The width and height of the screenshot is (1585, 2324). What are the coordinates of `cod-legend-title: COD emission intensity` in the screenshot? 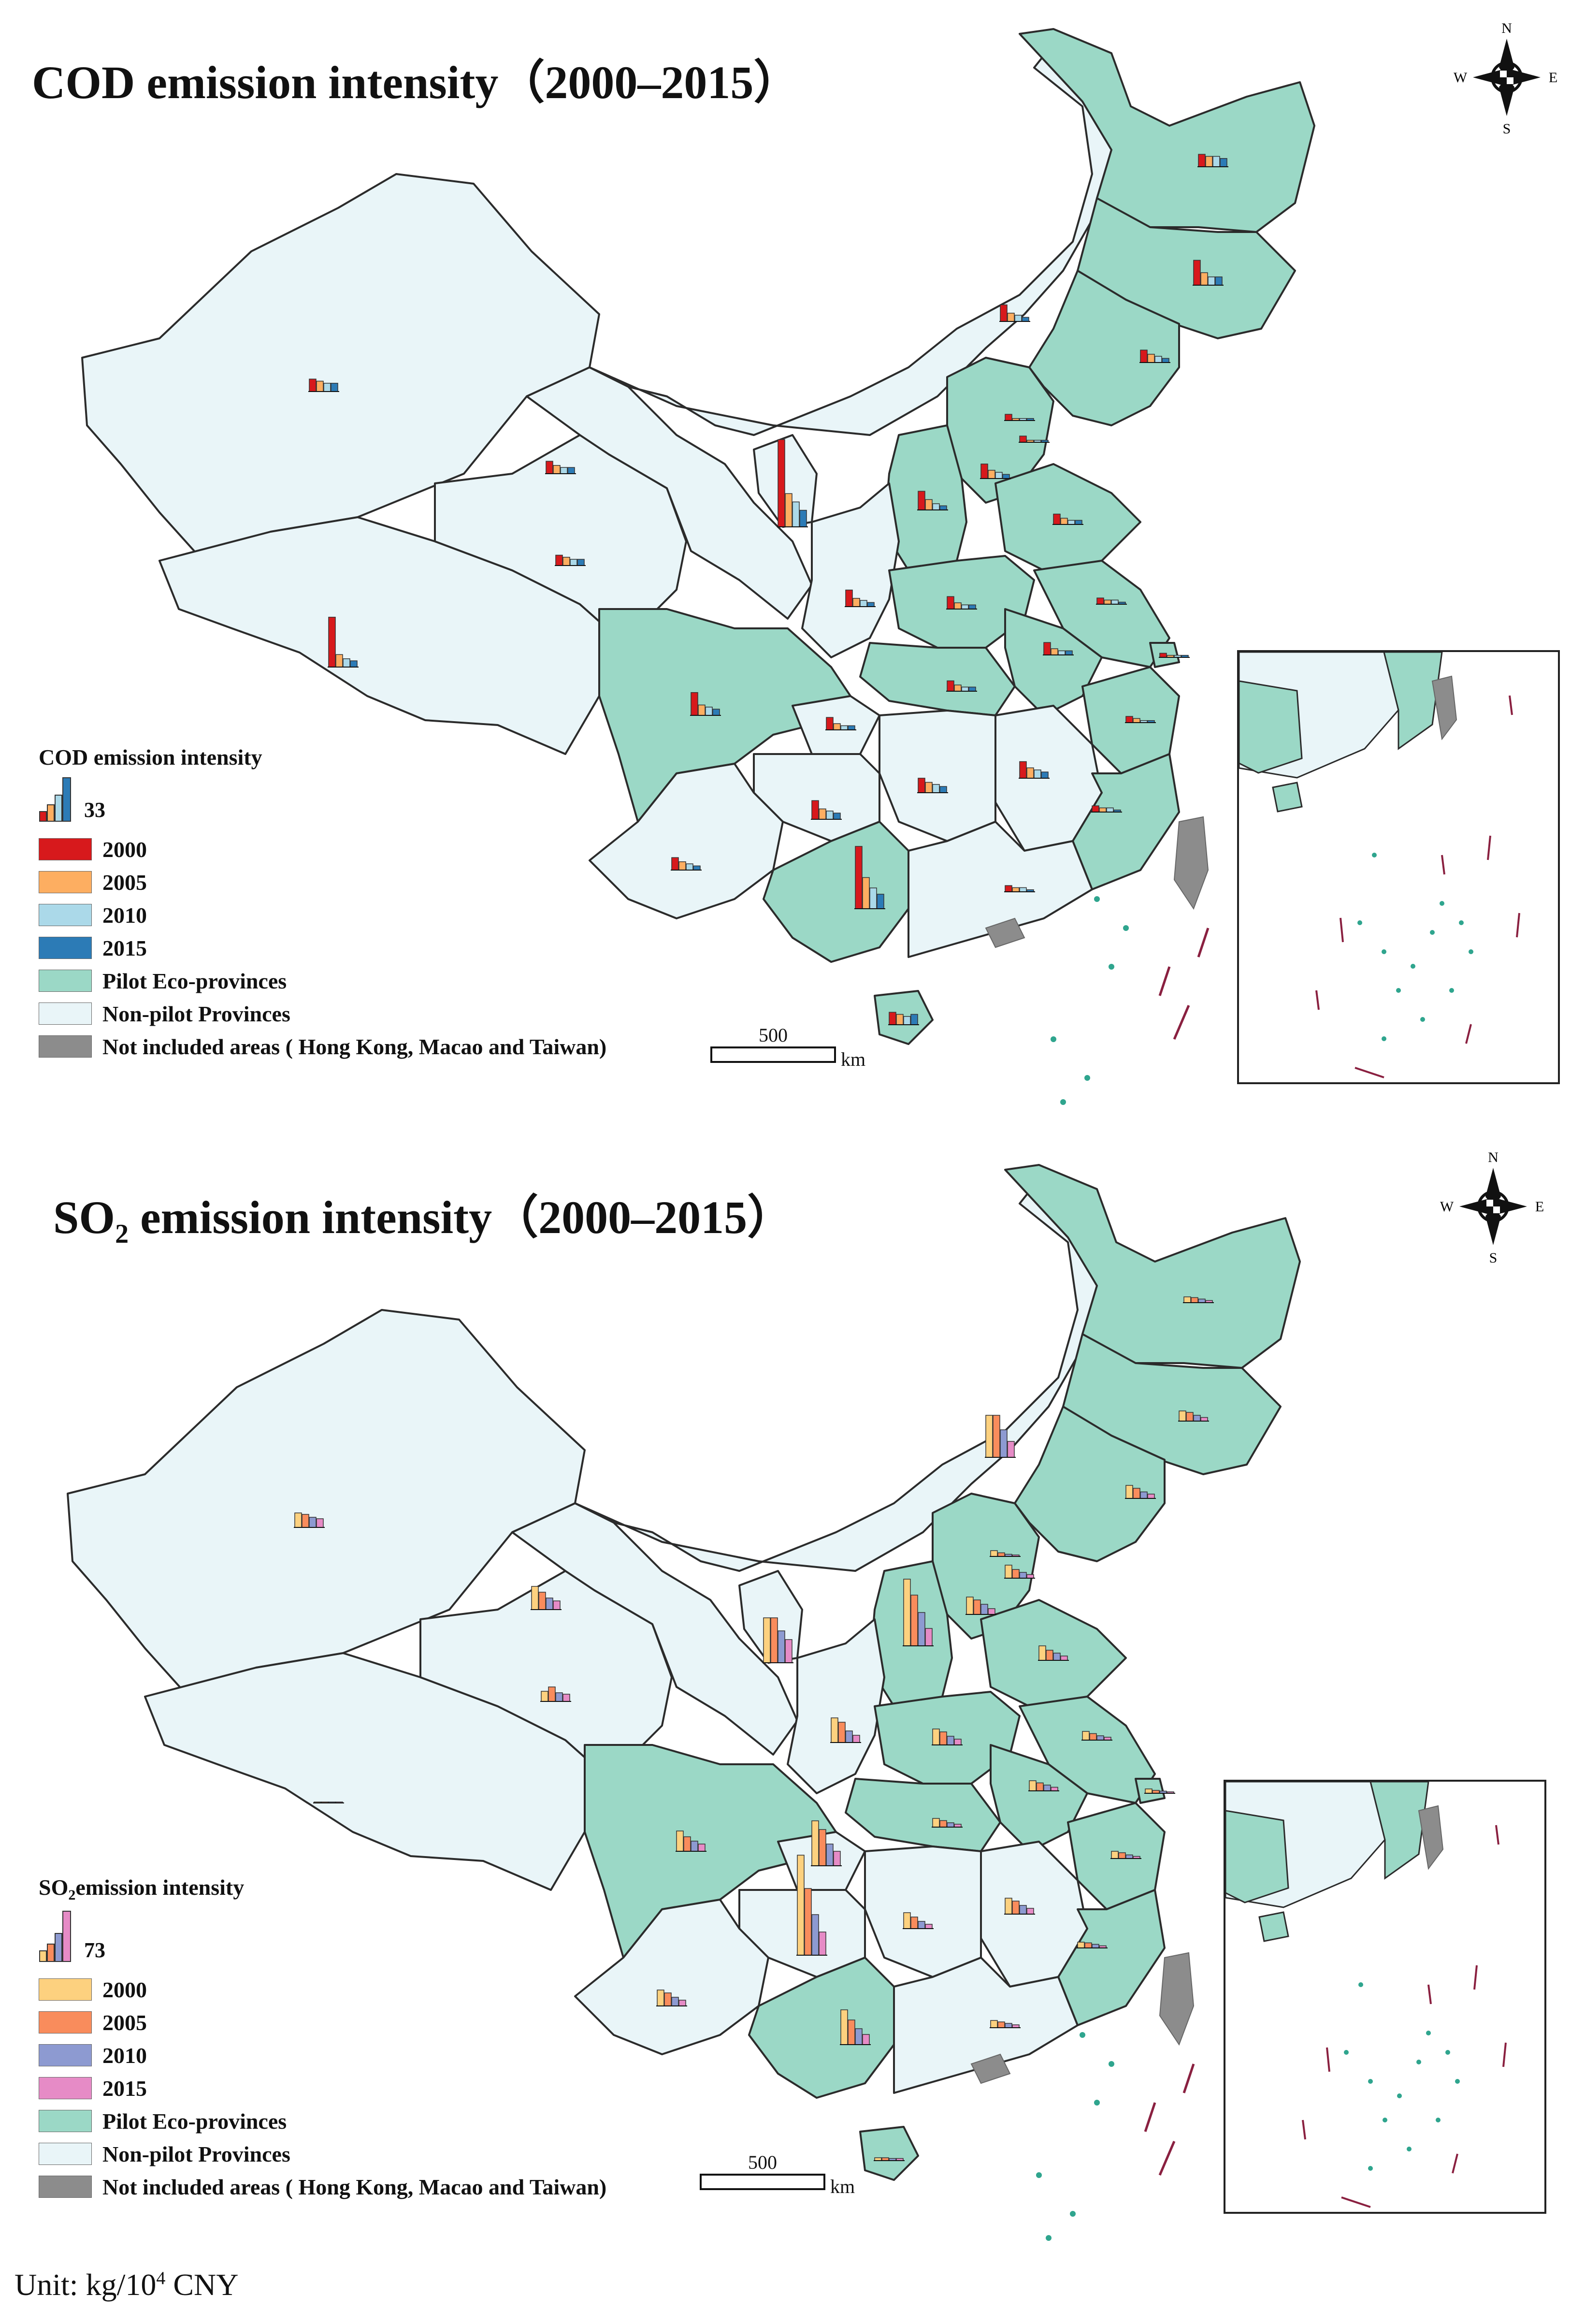 It's located at (150, 757).